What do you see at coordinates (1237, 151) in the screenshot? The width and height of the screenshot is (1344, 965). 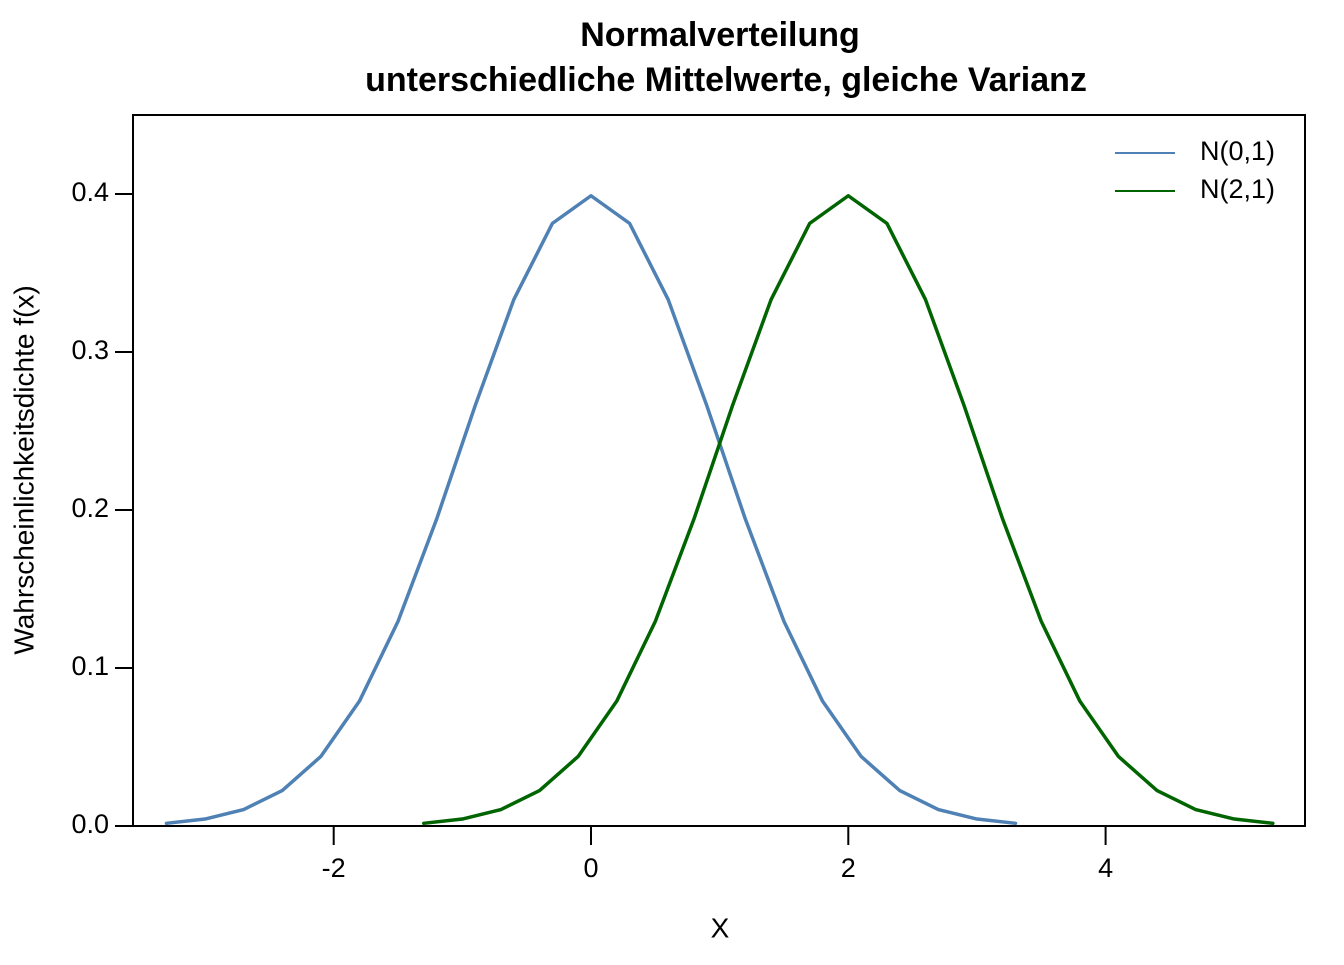 I see `legend-text: N(0,1)` at bounding box center [1237, 151].